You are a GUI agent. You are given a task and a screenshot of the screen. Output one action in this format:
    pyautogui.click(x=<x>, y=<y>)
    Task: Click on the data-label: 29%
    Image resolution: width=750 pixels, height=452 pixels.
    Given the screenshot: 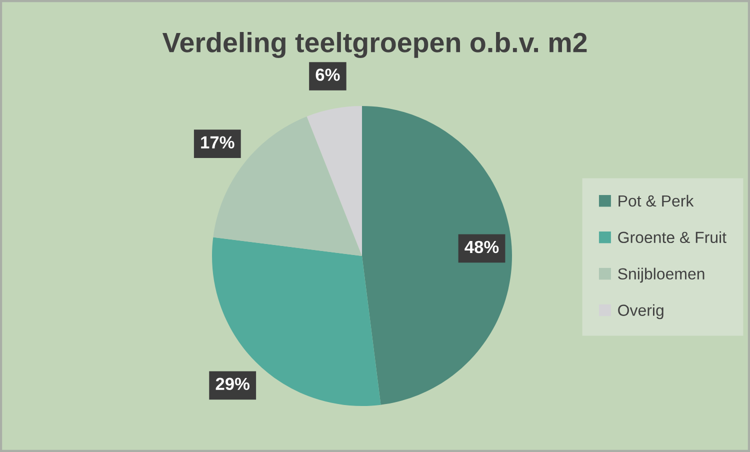 What is the action you would take?
    pyautogui.click(x=233, y=384)
    